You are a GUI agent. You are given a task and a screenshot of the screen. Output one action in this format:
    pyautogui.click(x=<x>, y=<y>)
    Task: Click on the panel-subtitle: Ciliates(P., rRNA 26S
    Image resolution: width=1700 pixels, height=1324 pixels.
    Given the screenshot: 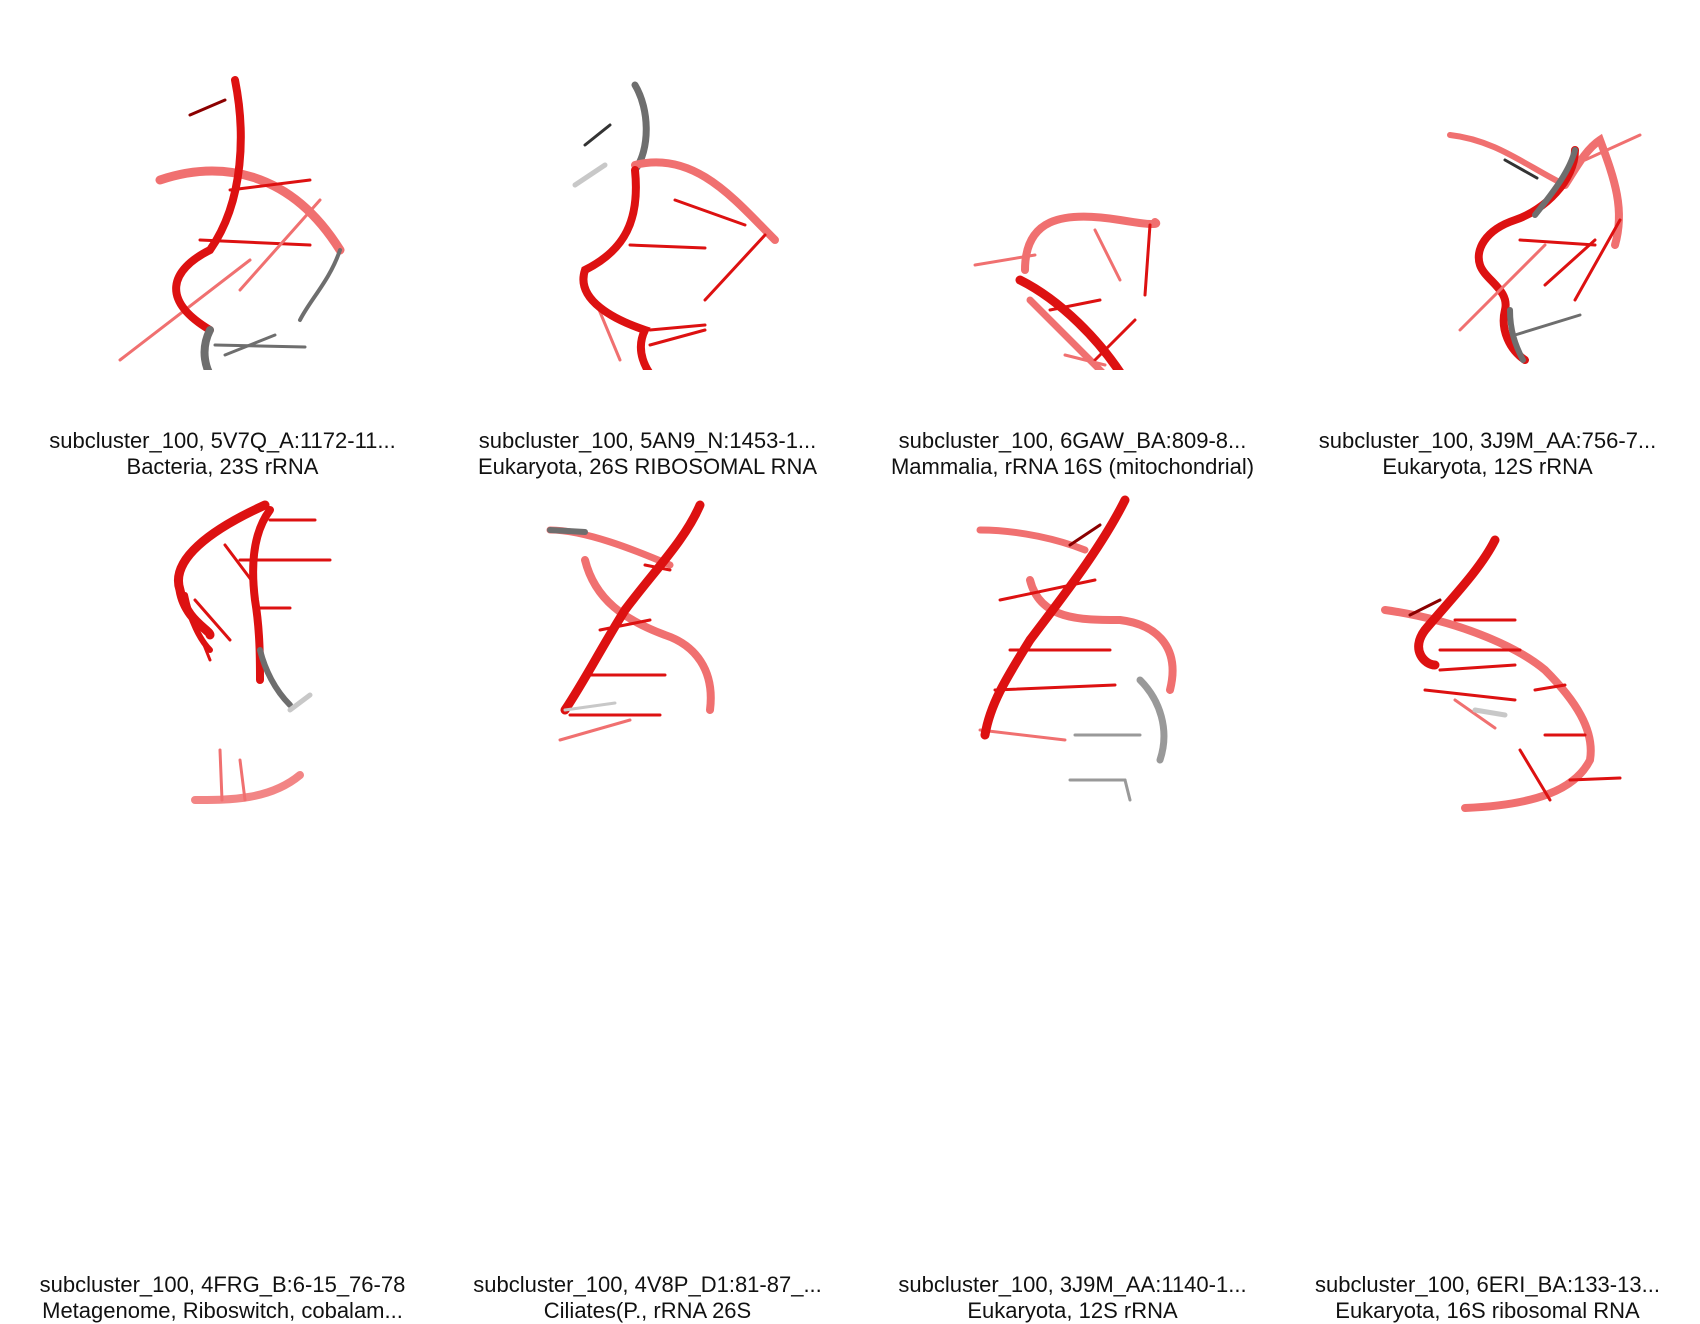 What is the action you would take?
    pyautogui.click(x=647, y=1310)
    